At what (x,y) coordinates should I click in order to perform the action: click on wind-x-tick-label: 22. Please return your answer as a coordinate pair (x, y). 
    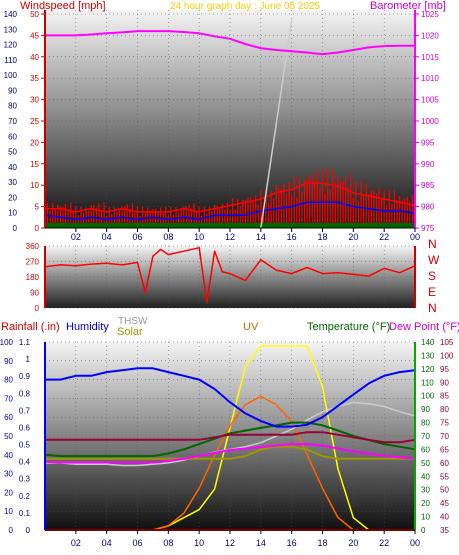
    Looking at the image, I should click on (384, 237).